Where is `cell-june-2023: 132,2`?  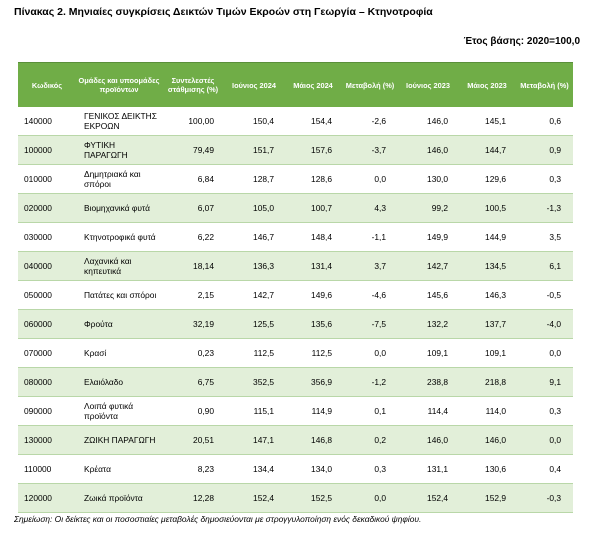
cell-june-2023: 132,2 is located at coordinates (428, 324).